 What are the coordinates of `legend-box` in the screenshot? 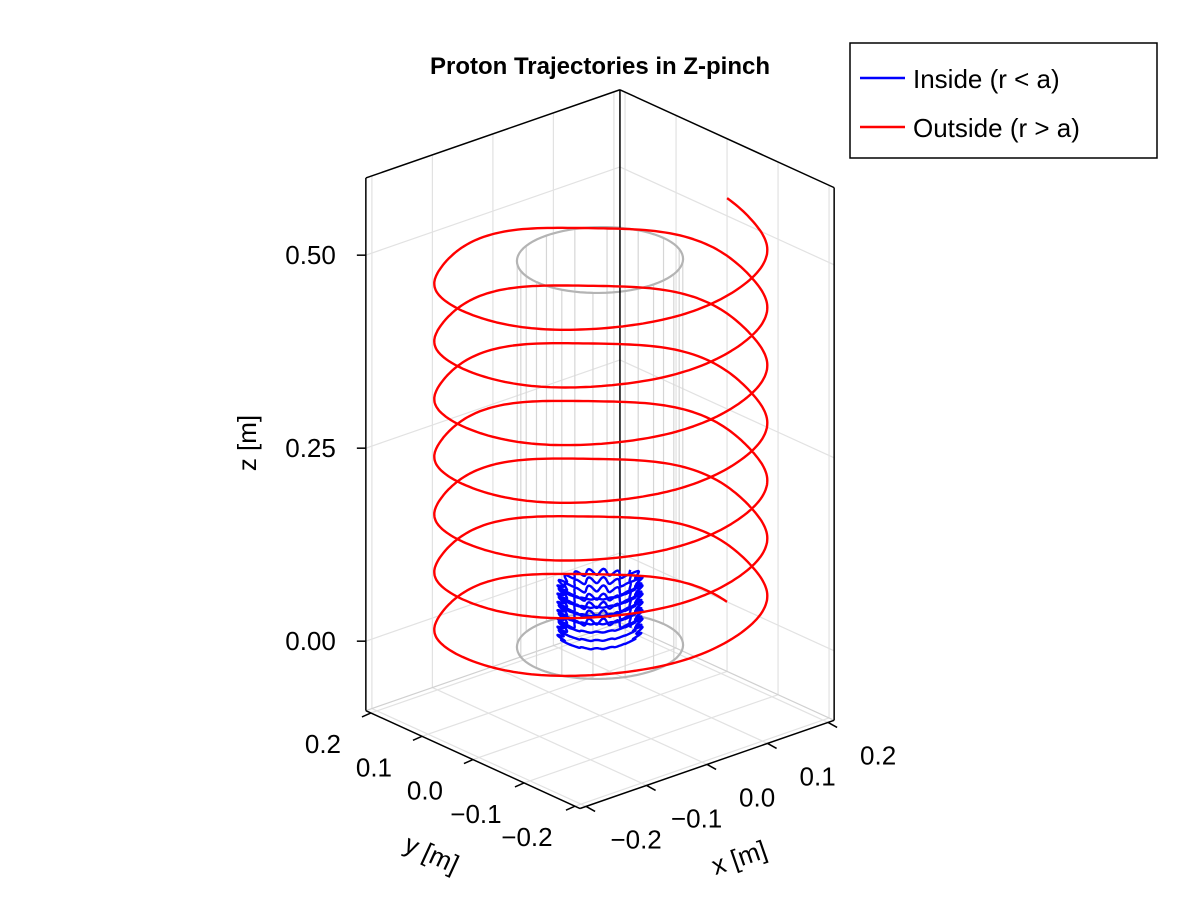 It's located at (1003, 100).